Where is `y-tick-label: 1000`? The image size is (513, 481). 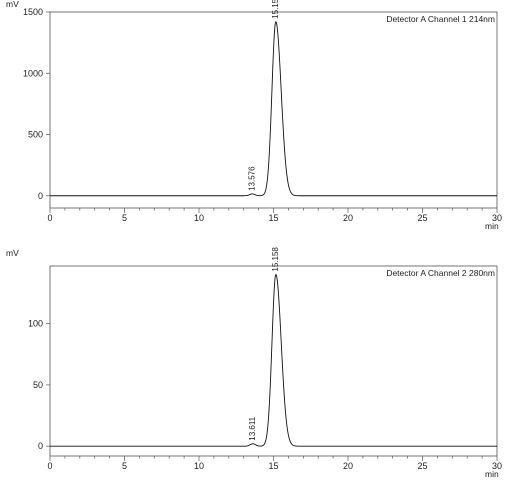 y-tick-label: 1000 is located at coordinates (33, 73).